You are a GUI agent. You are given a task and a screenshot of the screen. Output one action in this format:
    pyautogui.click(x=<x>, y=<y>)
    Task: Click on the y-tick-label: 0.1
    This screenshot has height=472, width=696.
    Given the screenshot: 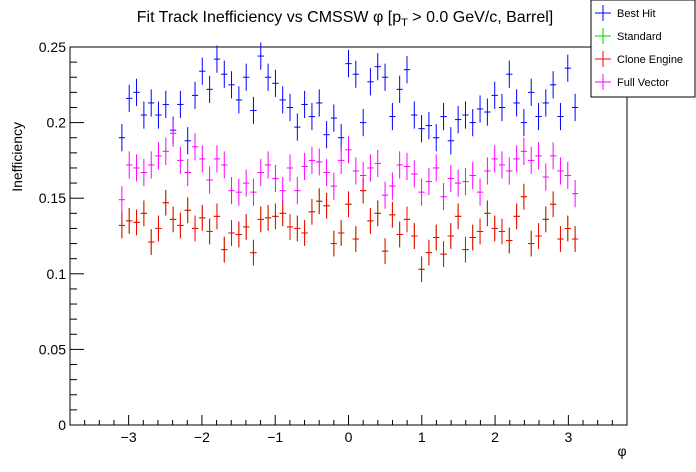 What is the action you would take?
    pyautogui.click(x=57, y=274)
    